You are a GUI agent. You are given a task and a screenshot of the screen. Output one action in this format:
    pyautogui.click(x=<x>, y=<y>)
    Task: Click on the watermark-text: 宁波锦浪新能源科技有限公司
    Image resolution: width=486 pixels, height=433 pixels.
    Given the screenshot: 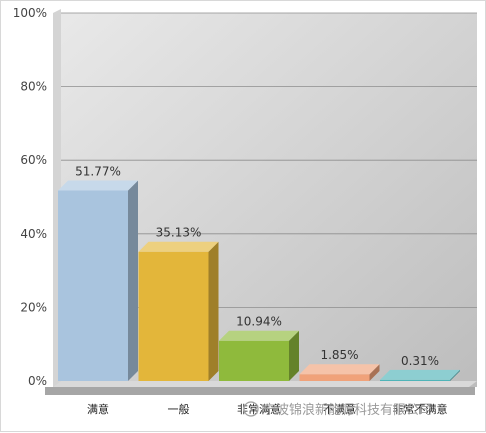 What is the action you would take?
    pyautogui.click(x=347, y=410)
    